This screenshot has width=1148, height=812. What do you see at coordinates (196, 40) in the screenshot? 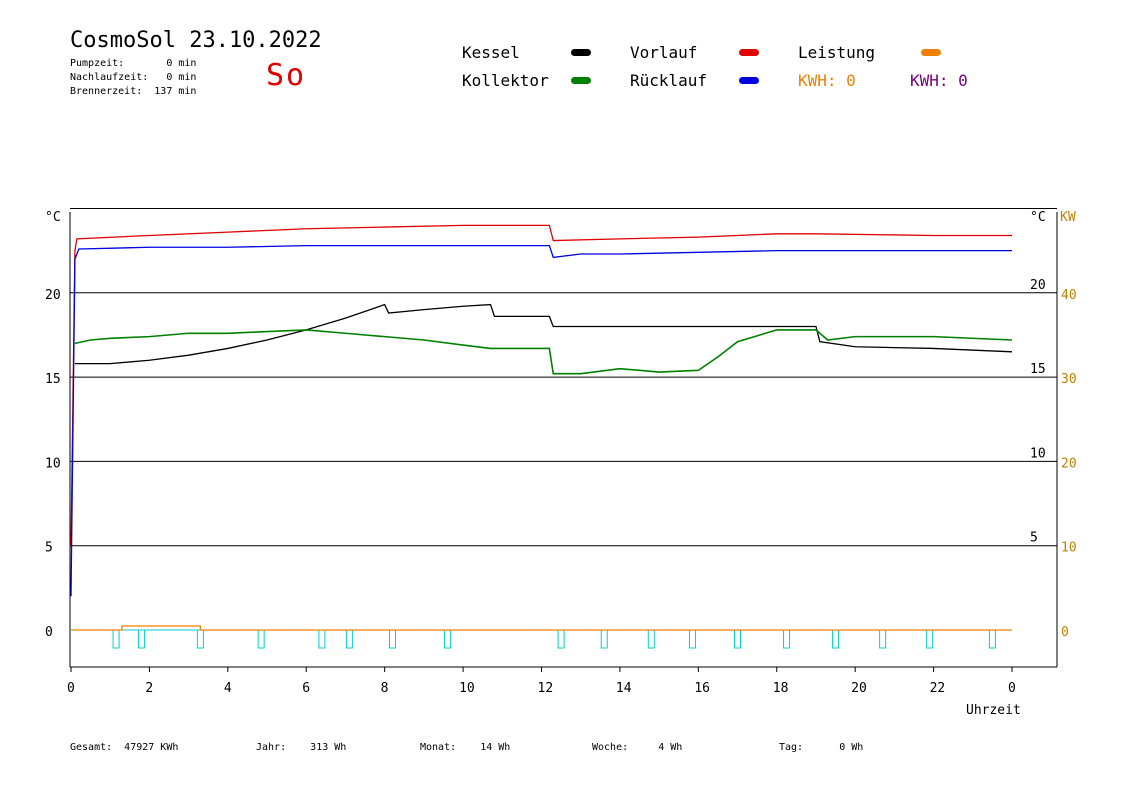
I see `chart-title: CosmoSol 23.10.2022` at bounding box center [196, 40].